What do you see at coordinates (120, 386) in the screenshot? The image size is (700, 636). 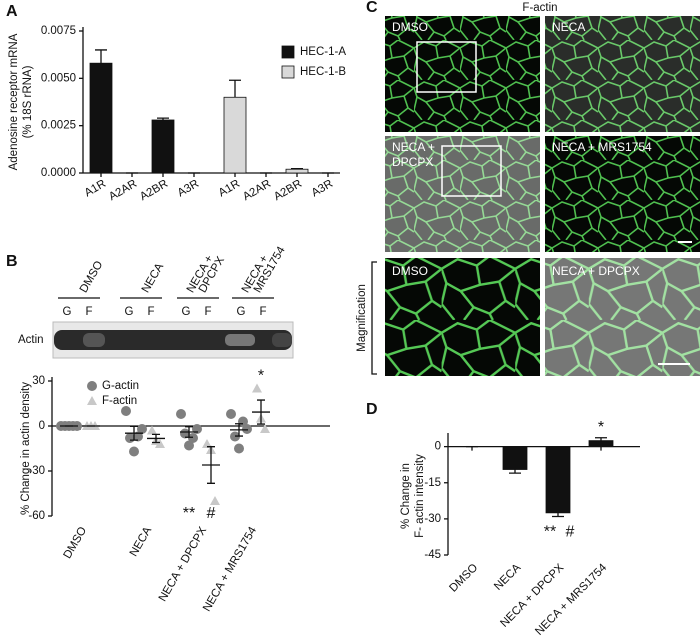 I see `legend-label: G-actin` at bounding box center [120, 386].